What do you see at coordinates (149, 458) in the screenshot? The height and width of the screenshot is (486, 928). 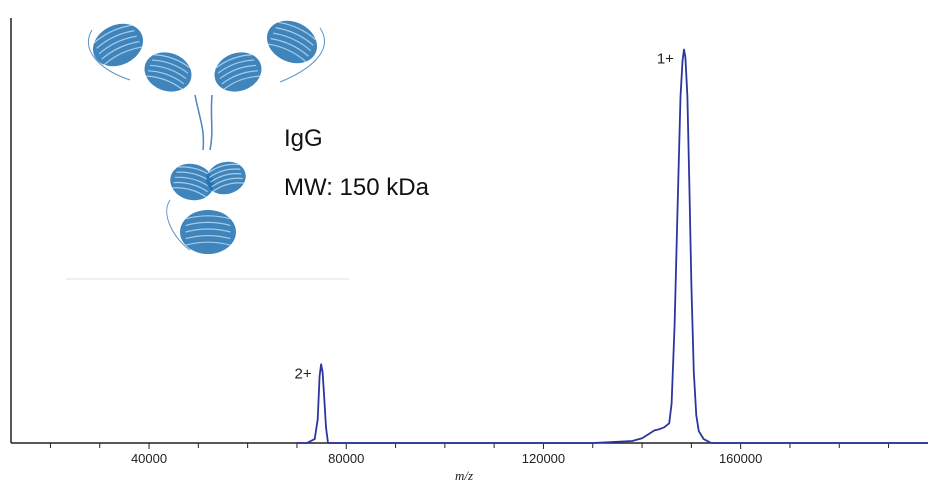 I see `x-tick-label: 40000` at bounding box center [149, 458].